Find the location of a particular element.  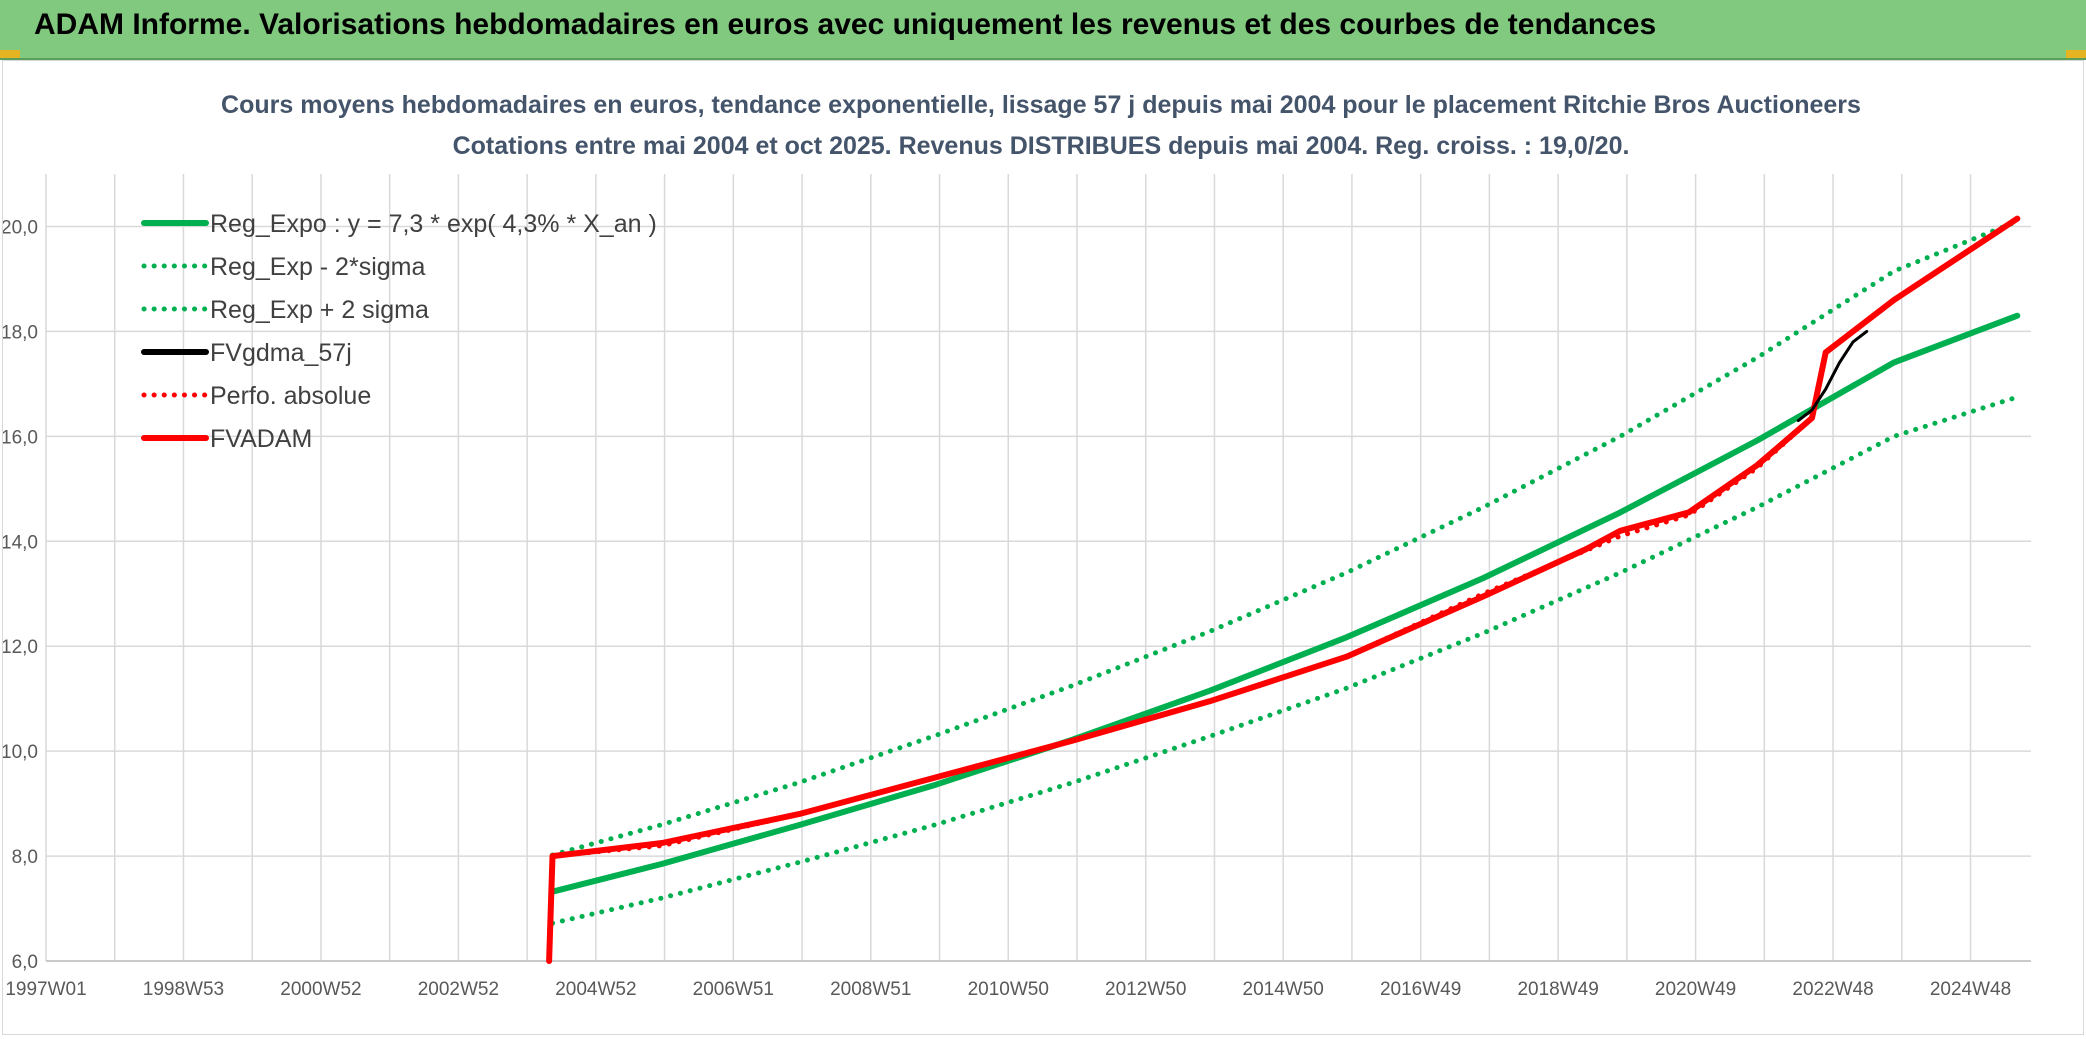

x-tick-label: 2012W50 is located at coordinates (1145, 989).